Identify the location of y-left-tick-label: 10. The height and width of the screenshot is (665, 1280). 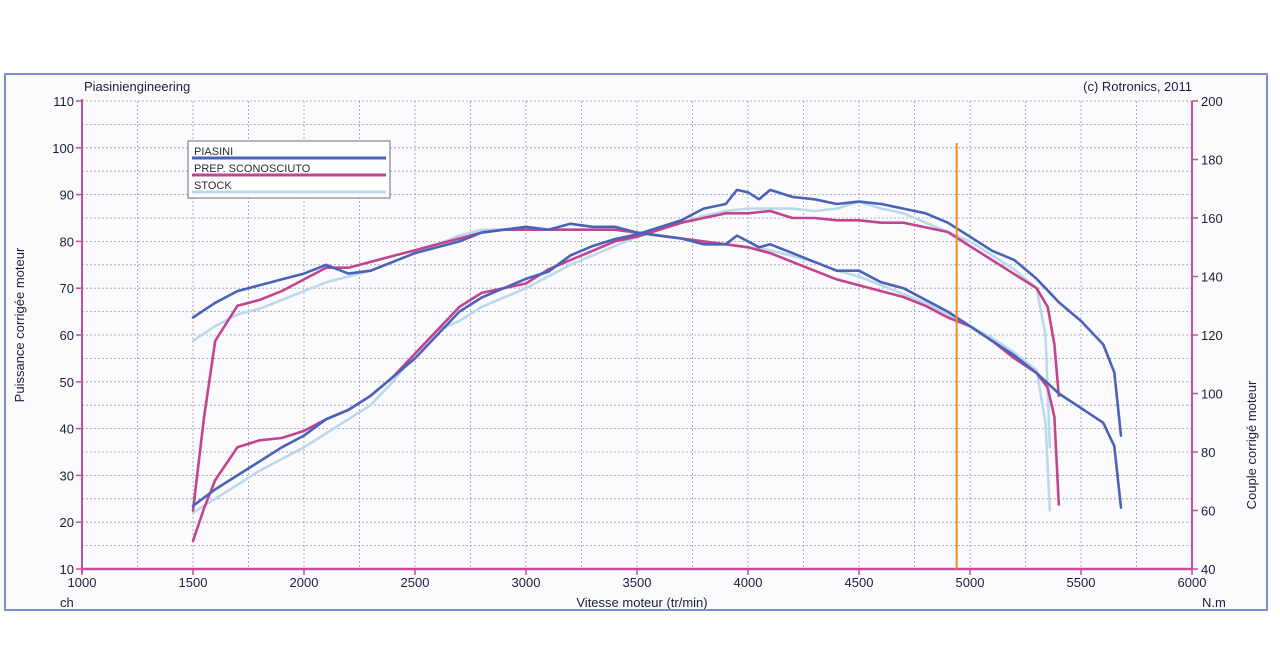
(67, 569).